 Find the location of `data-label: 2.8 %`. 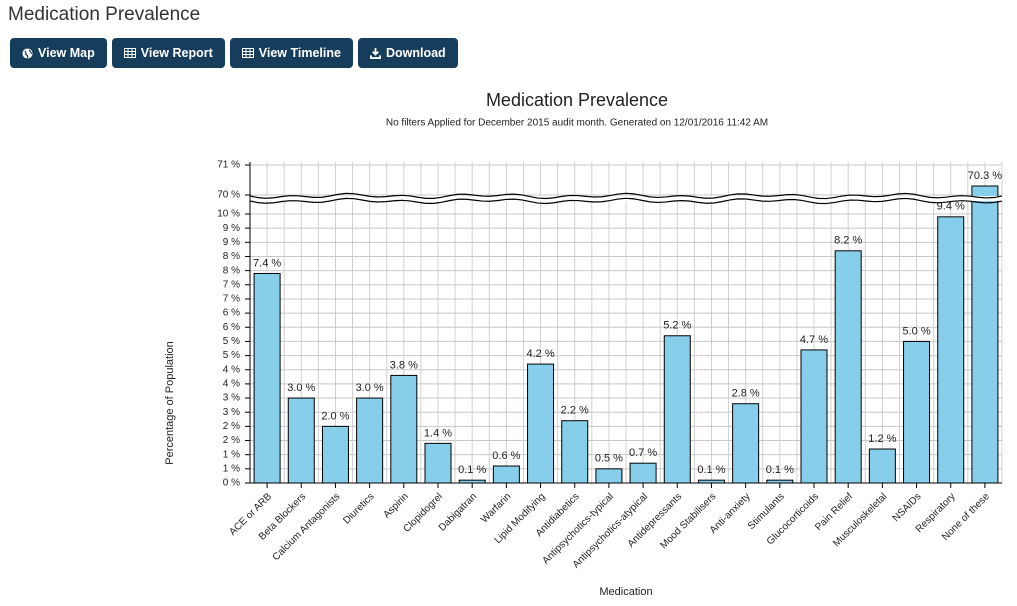

data-label: 2.8 % is located at coordinates (746, 394).